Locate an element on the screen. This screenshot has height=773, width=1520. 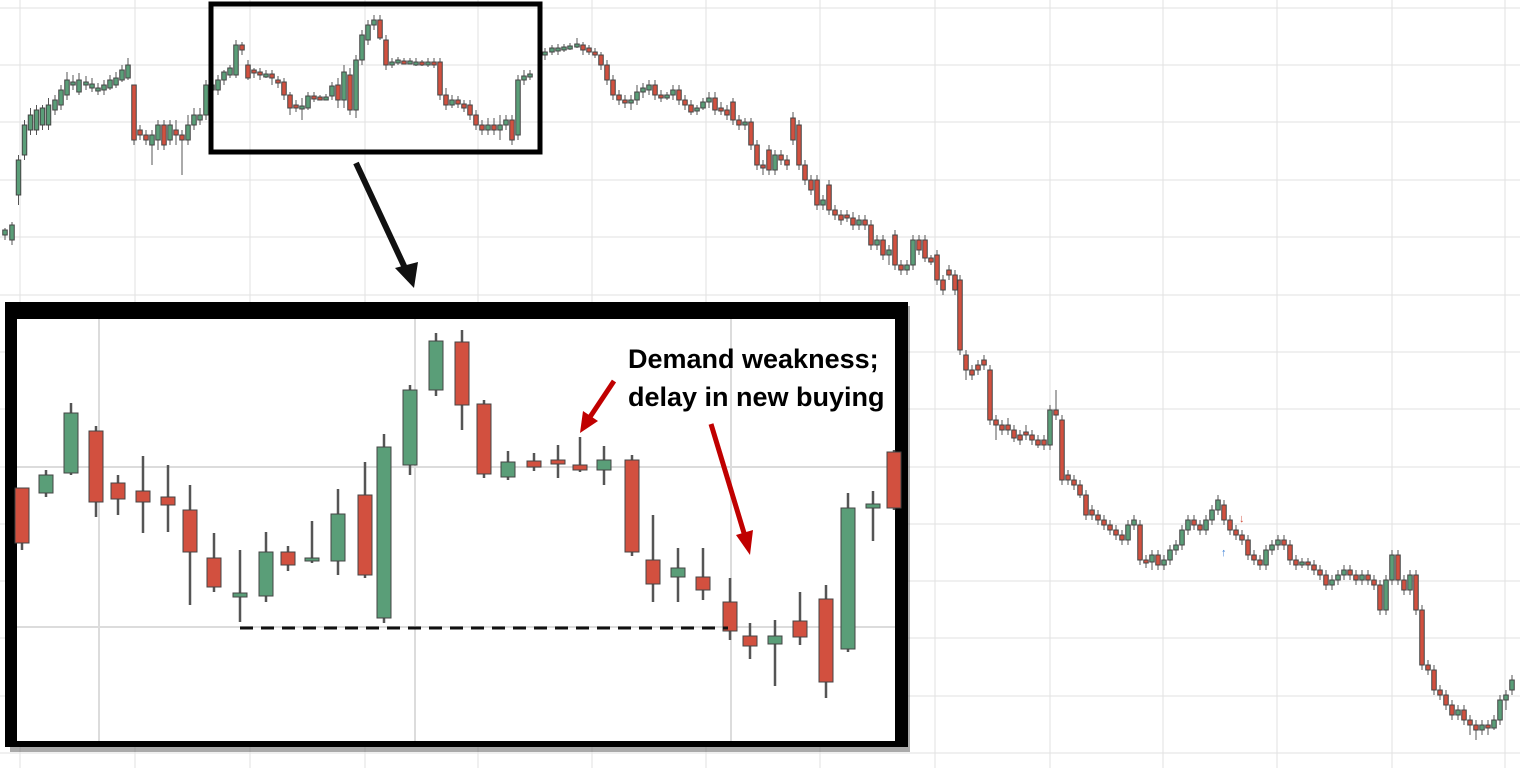
up-marker-icon: ↑ is located at coordinates (1224, 553).